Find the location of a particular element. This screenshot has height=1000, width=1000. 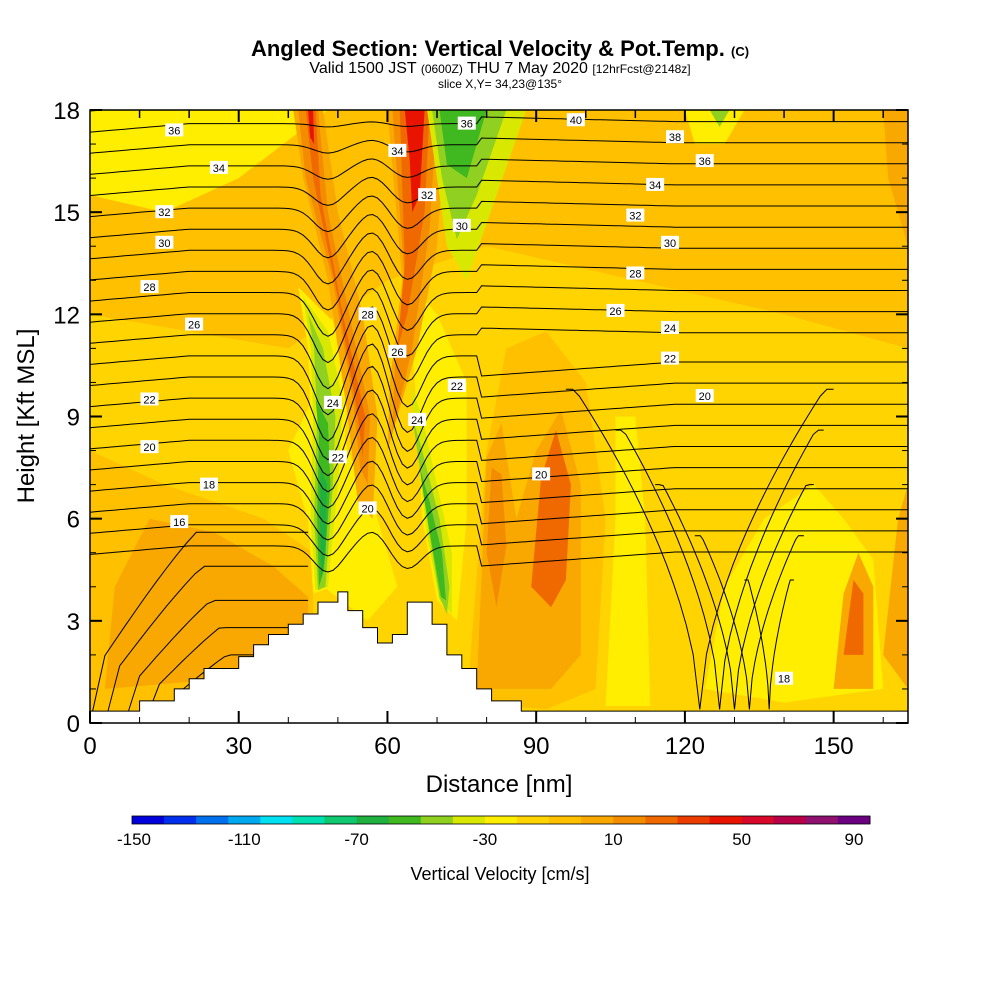

x-tick-label: 0 is located at coordinates (89, 746).